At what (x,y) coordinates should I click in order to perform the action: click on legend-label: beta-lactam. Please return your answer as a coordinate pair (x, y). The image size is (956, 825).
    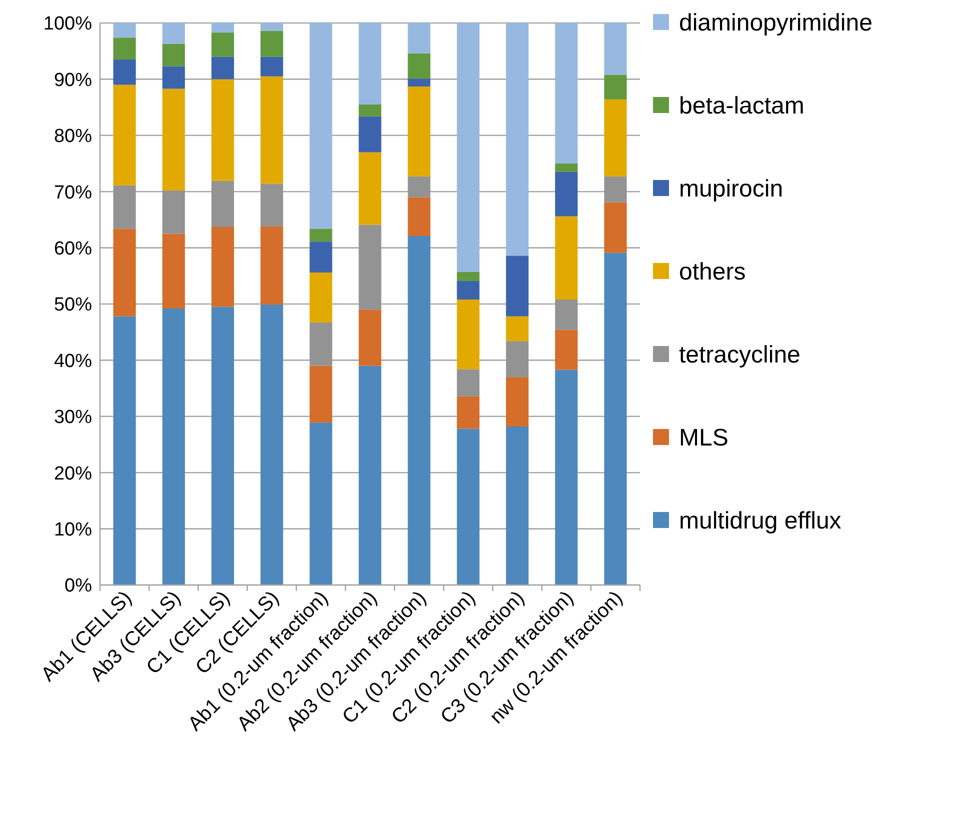
    Looking at the image, I should click on (741, 106).